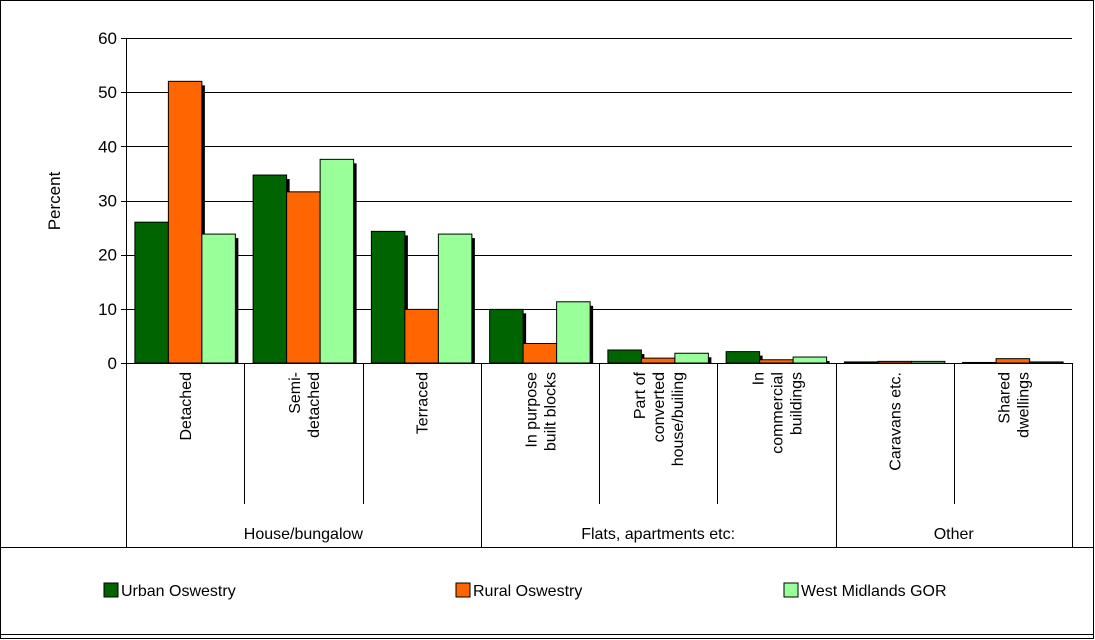 Image resolution: width=1095 pixels, height=640 pixels. I want to click on y-axis: 0 10 20 30 40 50 60, so click(112, 201).